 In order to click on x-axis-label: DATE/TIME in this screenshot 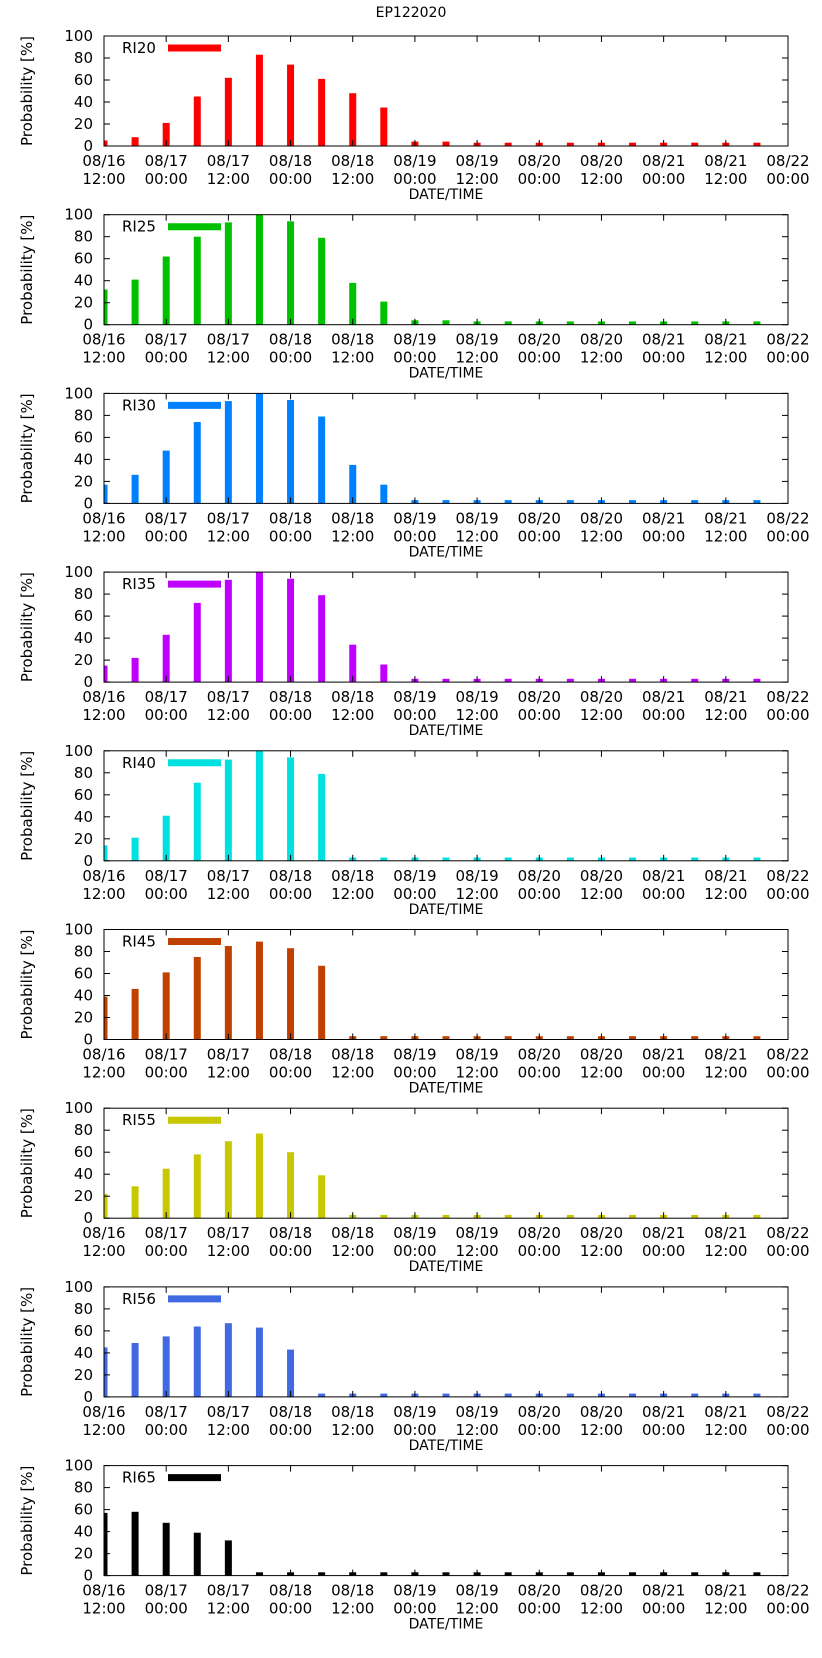, I will do `click(446, 910)`.